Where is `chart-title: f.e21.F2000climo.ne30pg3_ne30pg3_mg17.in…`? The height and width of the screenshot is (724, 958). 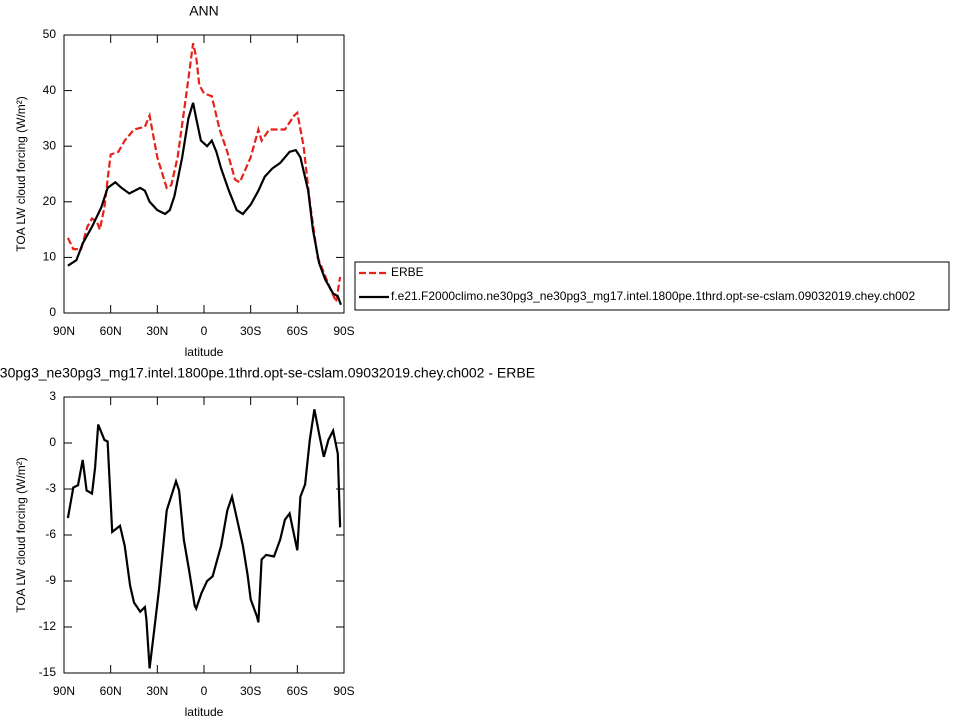
chart-title: f.e21.F2000climo.ne30pg3_ne30pg3_mg17.in… is located at coordinates (267, 373).